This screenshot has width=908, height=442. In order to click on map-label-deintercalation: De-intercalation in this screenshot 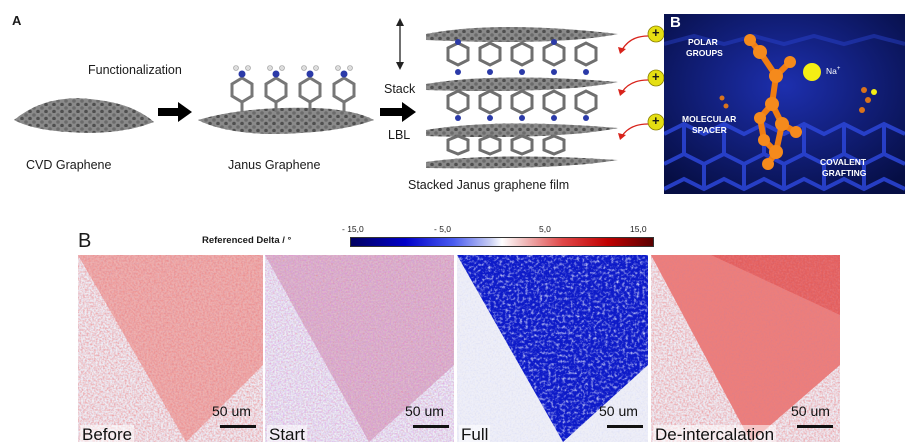, I will do `click(715, 433)`.